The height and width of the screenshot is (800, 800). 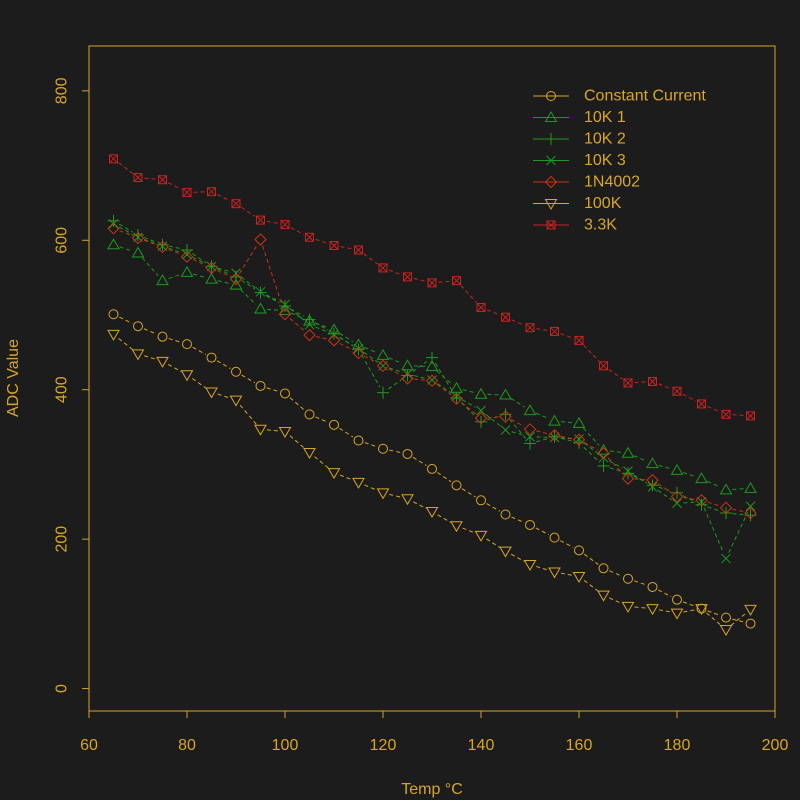 I want to click on y-tick-label: 800, so click(x=62, y=90).